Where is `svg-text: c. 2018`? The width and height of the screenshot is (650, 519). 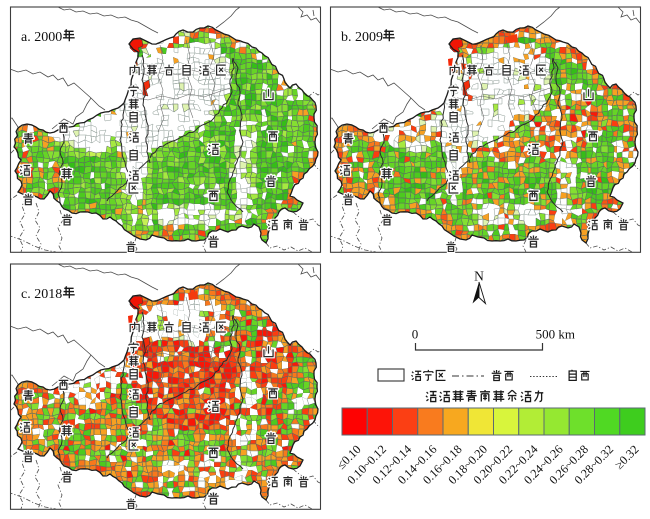
svg-text: c. 2018 is located at coordinates (41, 294).